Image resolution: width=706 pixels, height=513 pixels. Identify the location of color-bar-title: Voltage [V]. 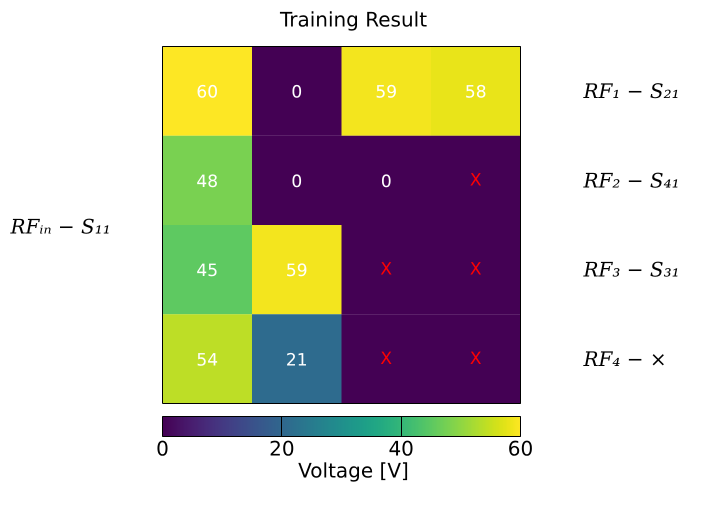
(353, 470).